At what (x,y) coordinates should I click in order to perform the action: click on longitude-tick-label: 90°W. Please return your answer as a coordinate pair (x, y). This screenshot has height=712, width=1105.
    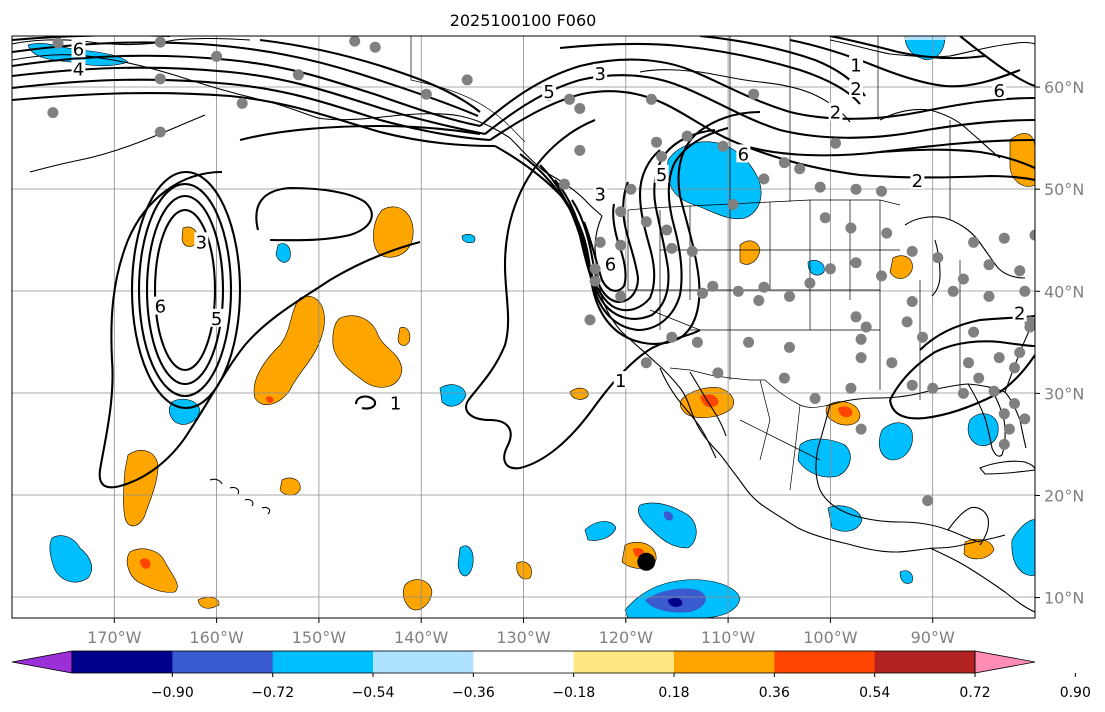
    Looking at the image, I should click on (933, 637).